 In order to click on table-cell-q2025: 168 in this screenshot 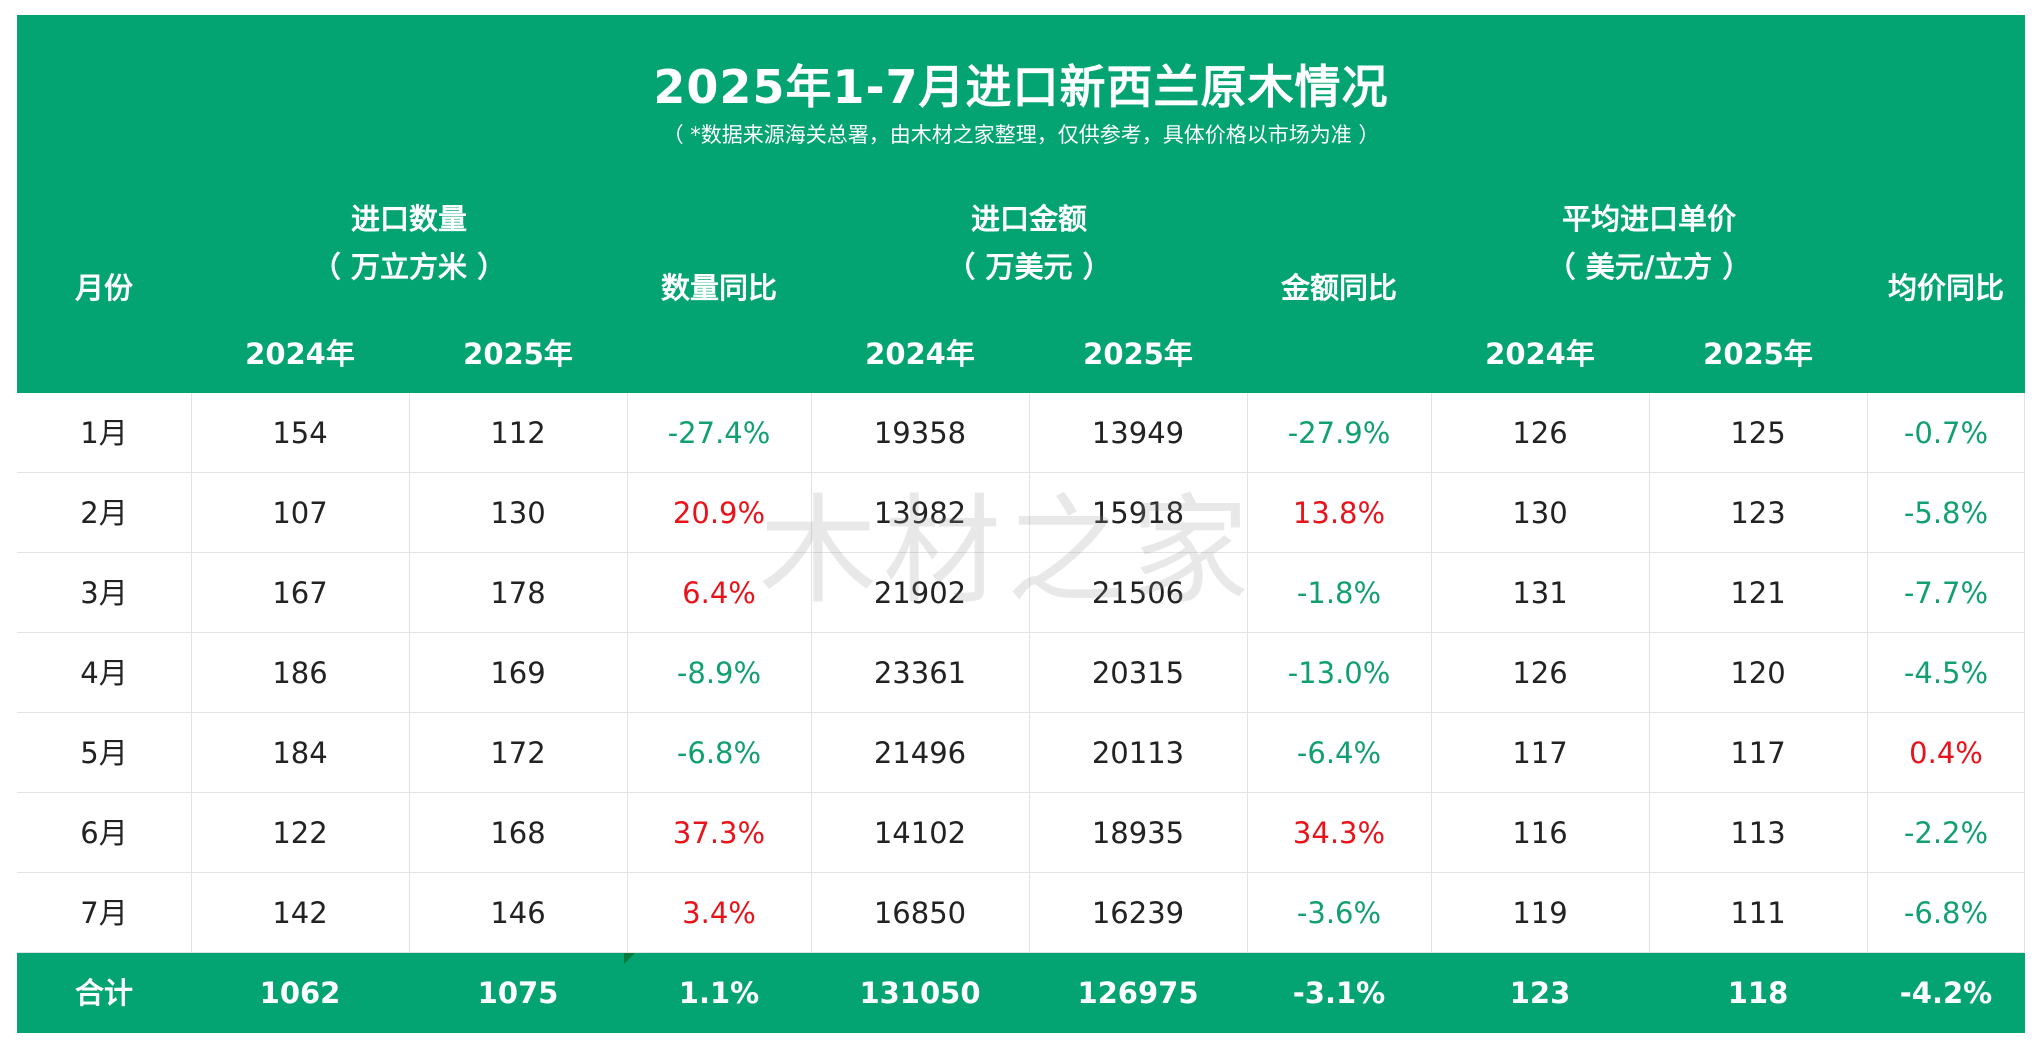, I will do `click(518, 833)`.